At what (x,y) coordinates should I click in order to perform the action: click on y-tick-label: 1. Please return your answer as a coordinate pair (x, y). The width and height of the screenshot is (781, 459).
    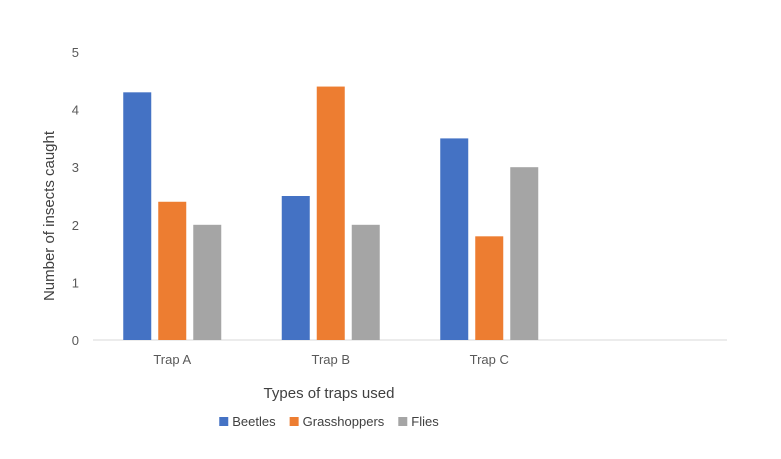
    Looking at the image, I should click on (75, 282).